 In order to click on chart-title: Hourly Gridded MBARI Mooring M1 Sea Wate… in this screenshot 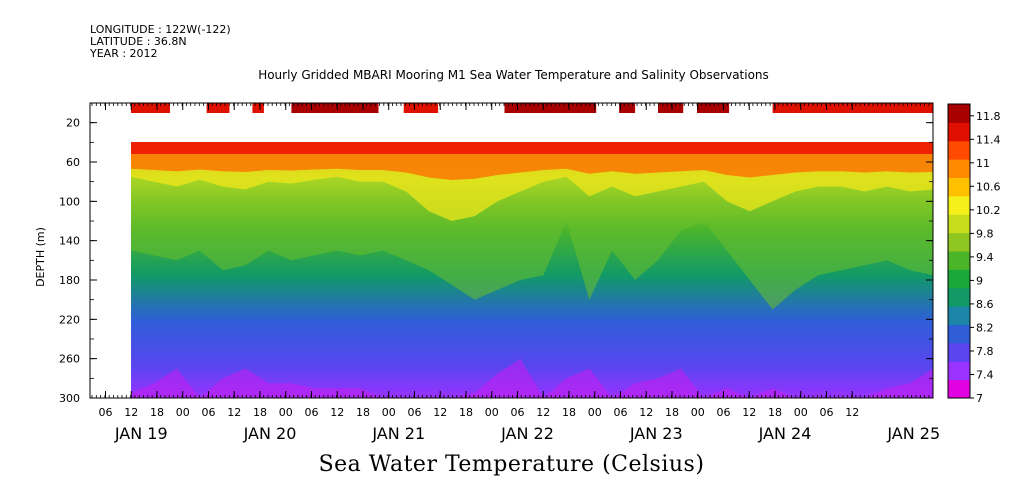, I will do `click(513, 75)`.